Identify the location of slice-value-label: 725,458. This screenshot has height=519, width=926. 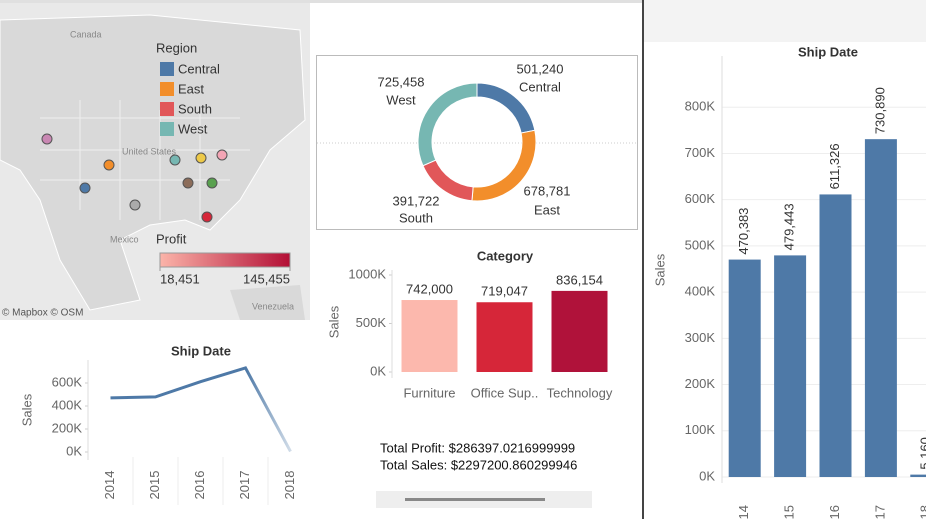
(401, 81).